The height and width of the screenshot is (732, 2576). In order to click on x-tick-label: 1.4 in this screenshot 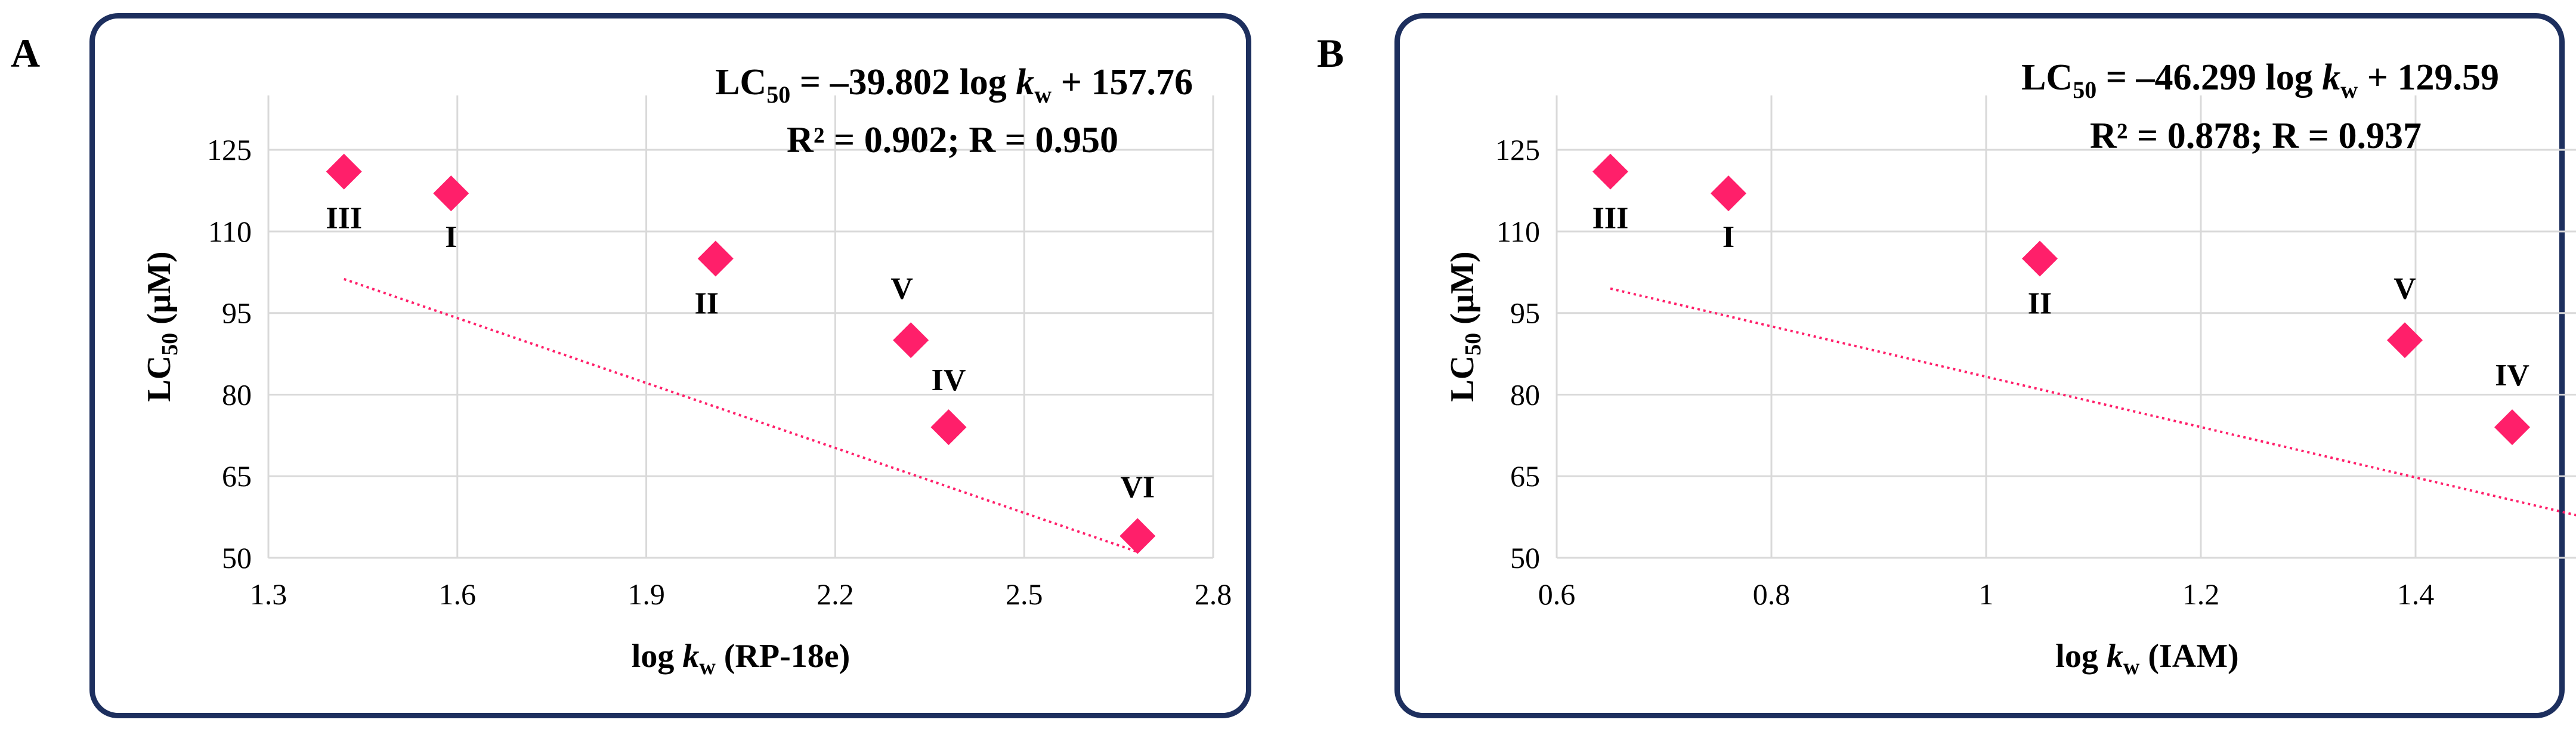, I will do `click(2416, 594)`.